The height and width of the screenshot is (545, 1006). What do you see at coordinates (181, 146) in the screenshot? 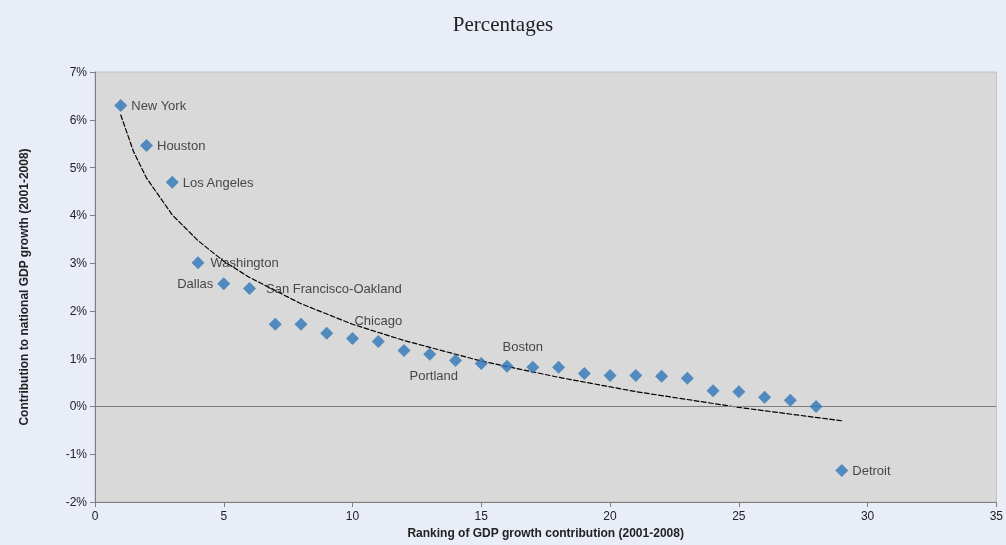
I see `annotation: Houston` at bounding box center [181, 146].